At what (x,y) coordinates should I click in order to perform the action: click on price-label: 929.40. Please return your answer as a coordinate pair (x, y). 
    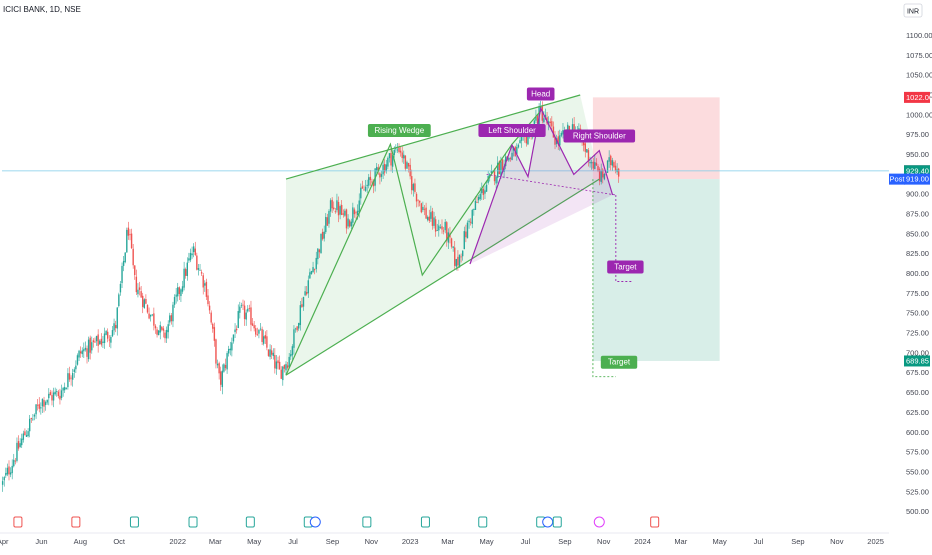
    Looking at the image, I should click on (917, 170).